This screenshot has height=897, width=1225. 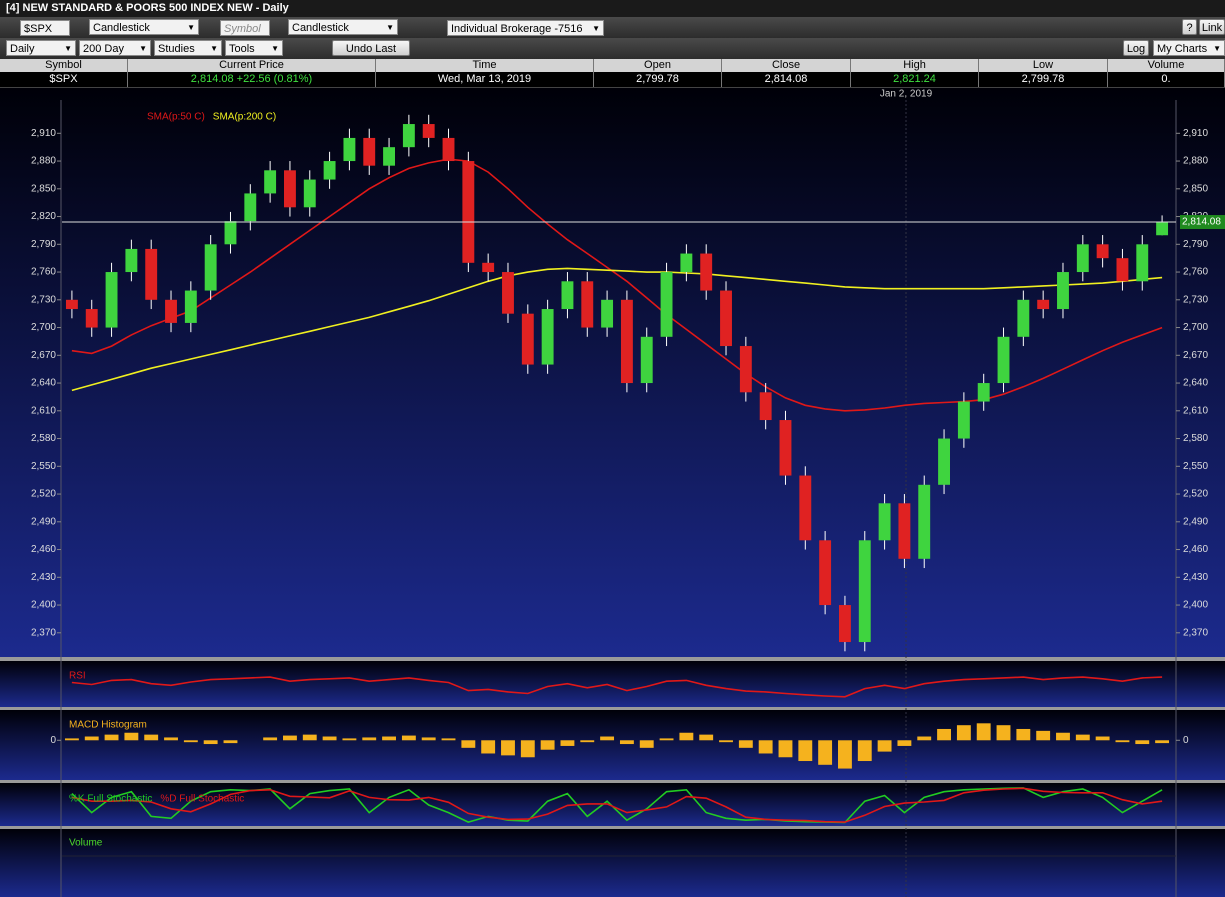 What do you see at coordinates (144, 27) in the screenshot?
I see `chart-type-dropdown: Candlestick` at bounding box center [144, 27].